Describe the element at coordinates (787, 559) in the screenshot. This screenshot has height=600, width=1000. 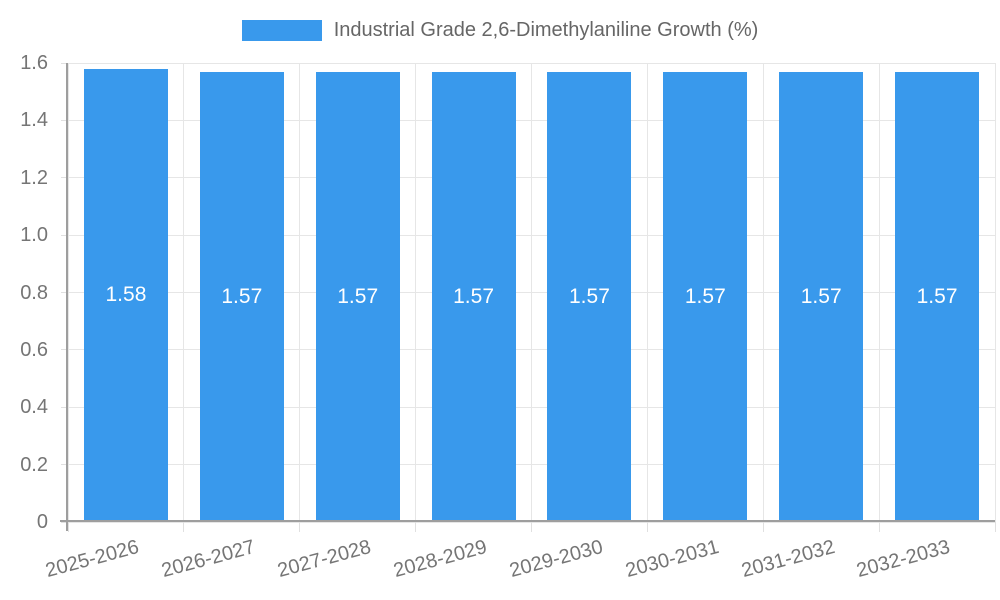
I see `x-tick-label: 2031-2032` at that location.